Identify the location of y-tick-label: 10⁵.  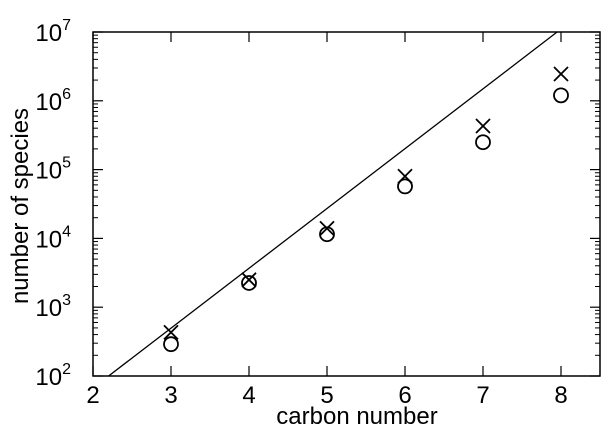
(53, 170).